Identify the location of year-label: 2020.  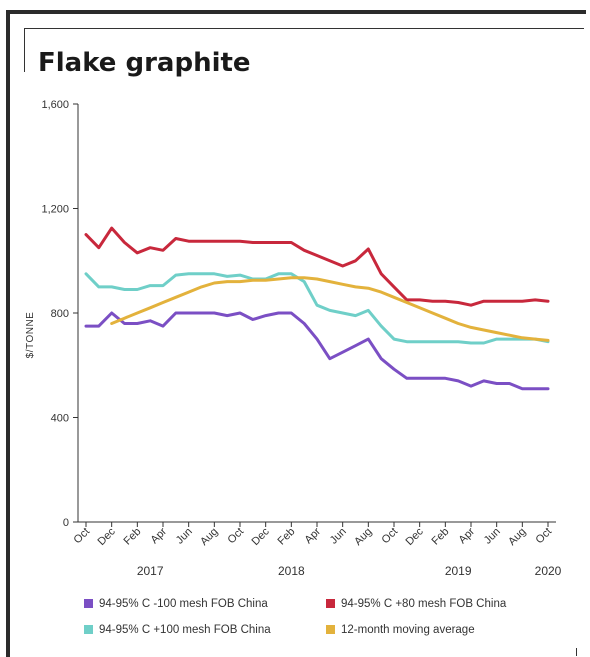
(548, 571).